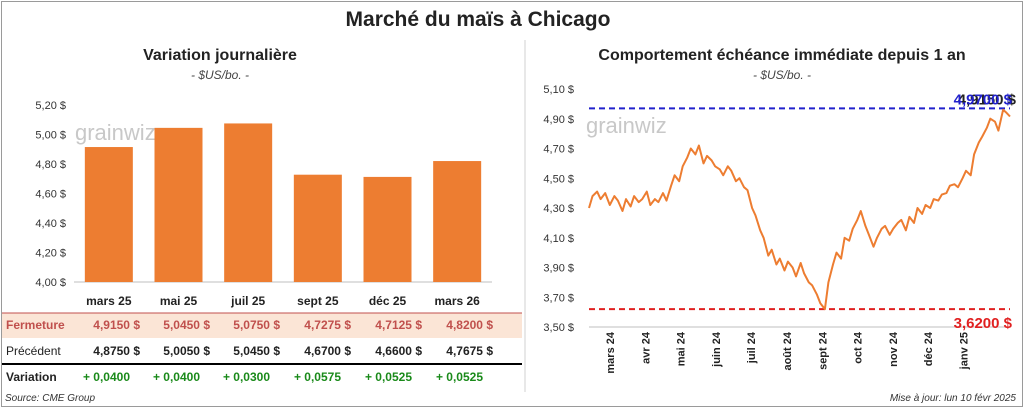  I want to click on line-x-tick-label: mai 24, so click(681, 348).